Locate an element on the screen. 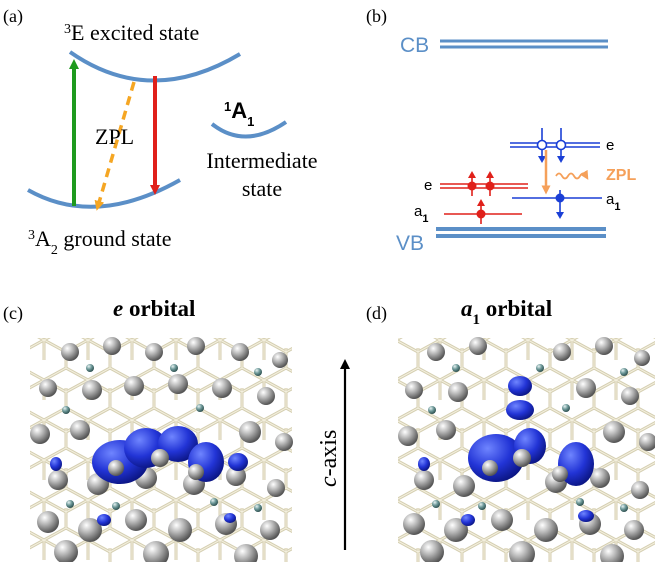  intermediate-state-symbol: 1A1 is located at coordinates (239, 113).